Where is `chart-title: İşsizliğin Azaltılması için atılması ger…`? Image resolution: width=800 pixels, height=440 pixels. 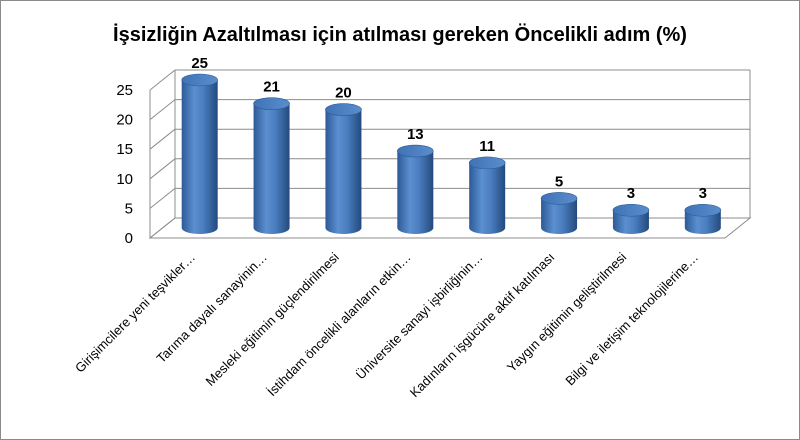 chart-title: İşsizliğin Azaltılması için atılması ger… is located at coordinates (400, 35).